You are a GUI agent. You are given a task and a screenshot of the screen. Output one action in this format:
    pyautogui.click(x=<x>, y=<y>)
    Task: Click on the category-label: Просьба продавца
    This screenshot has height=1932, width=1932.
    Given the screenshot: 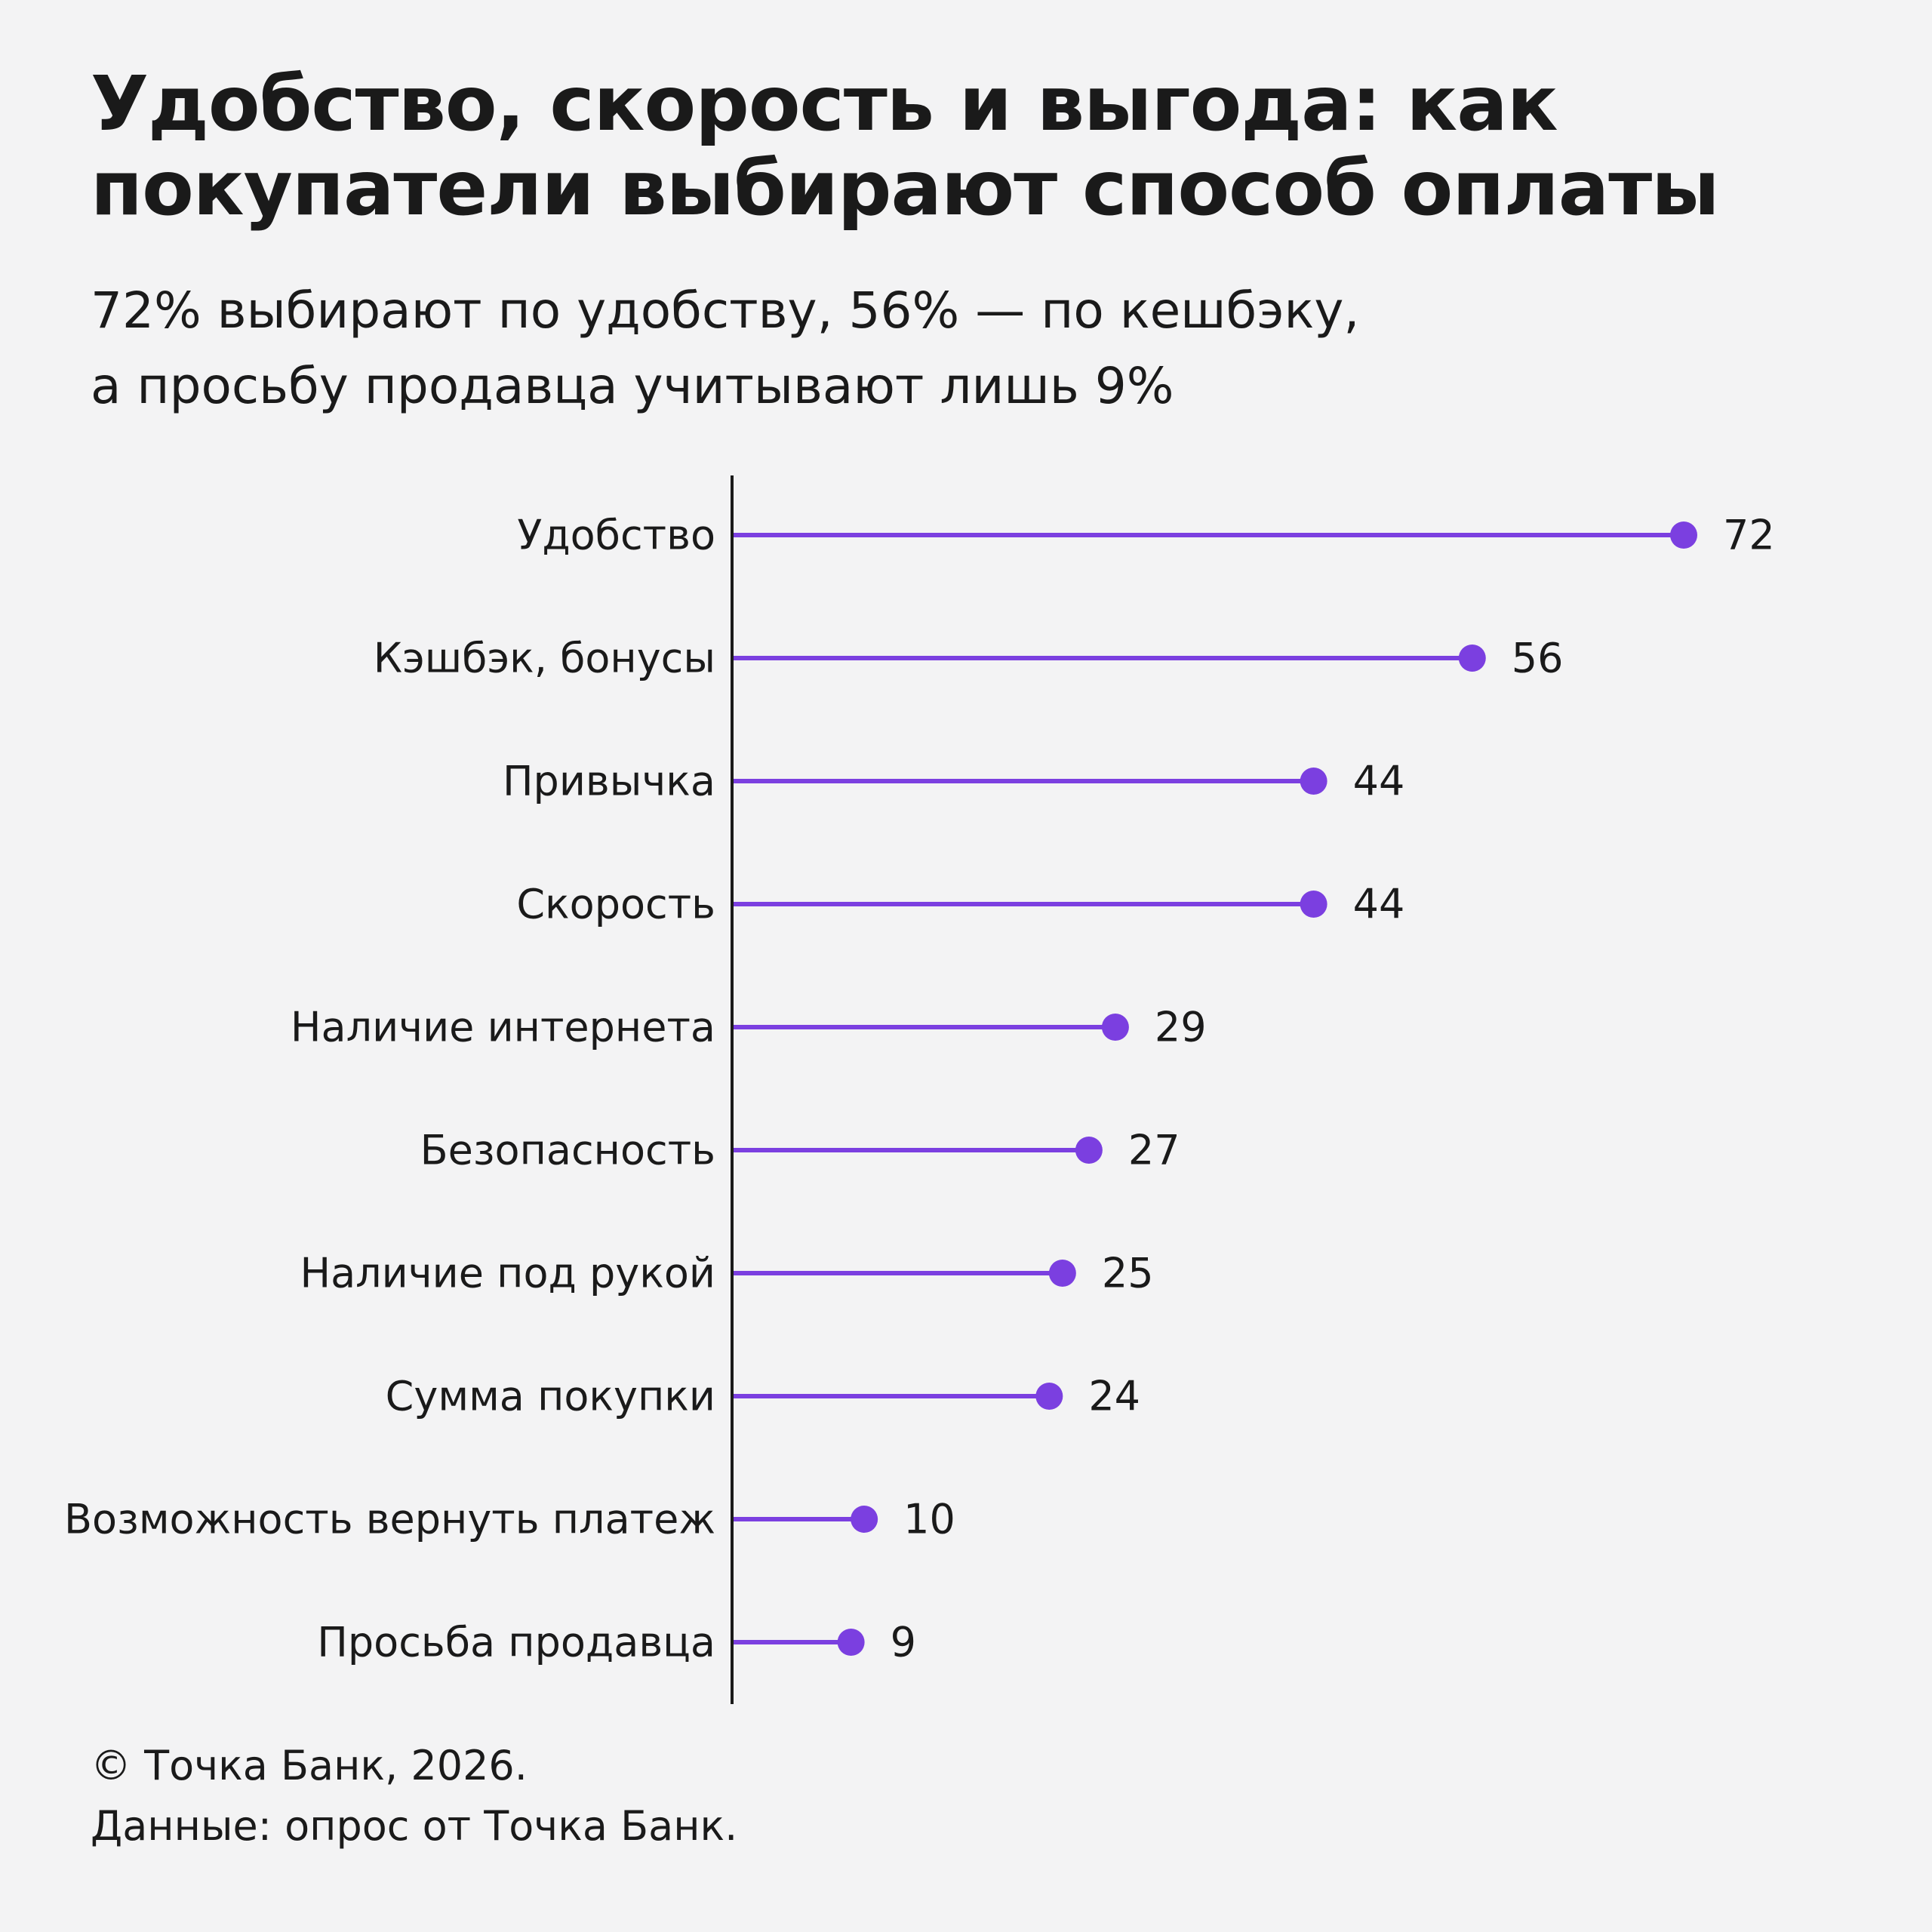 What is the action you would take?
    pyautogui.click(x=516, y=1642)
    